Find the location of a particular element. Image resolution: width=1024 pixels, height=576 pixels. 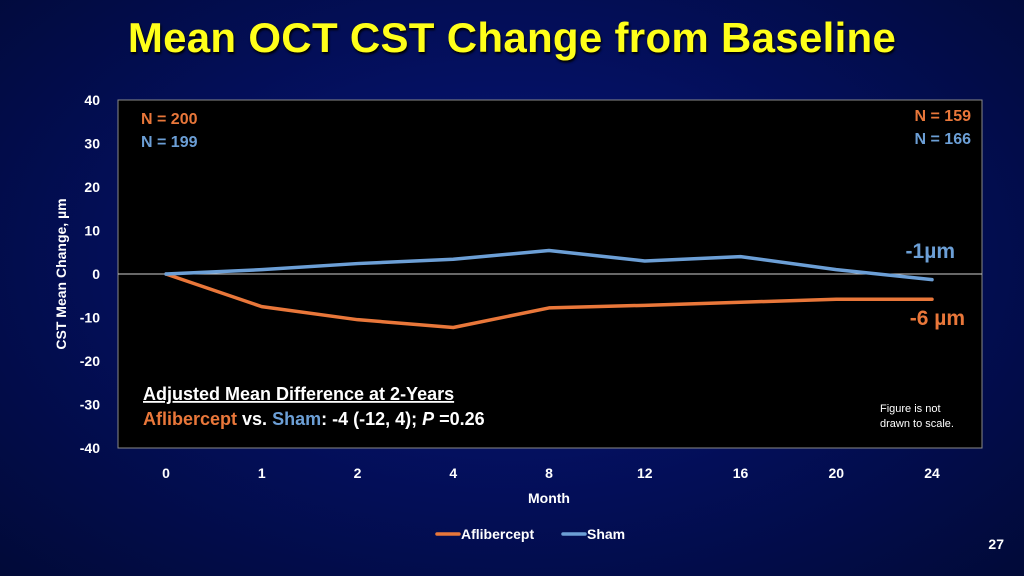

x-tick-label: 8 is located at coordinates (549, 473).